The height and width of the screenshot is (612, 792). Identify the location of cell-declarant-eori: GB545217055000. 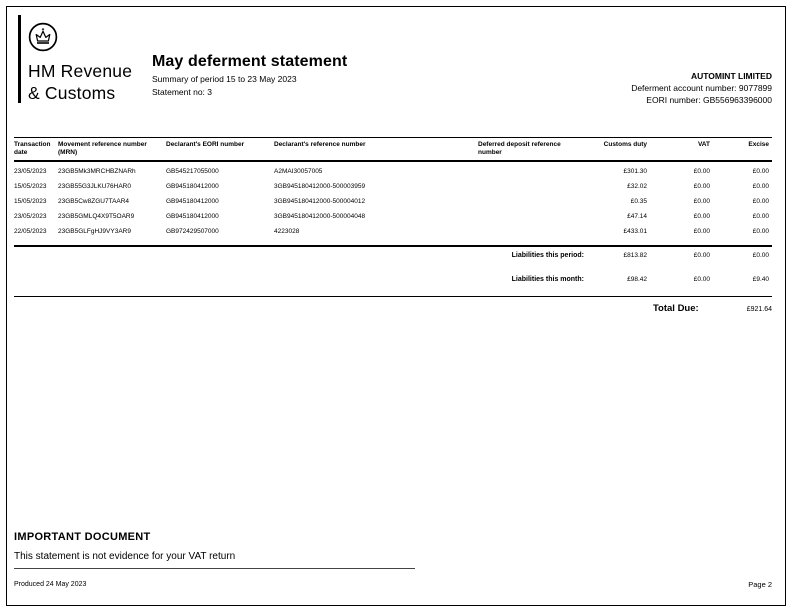
(192, 171).